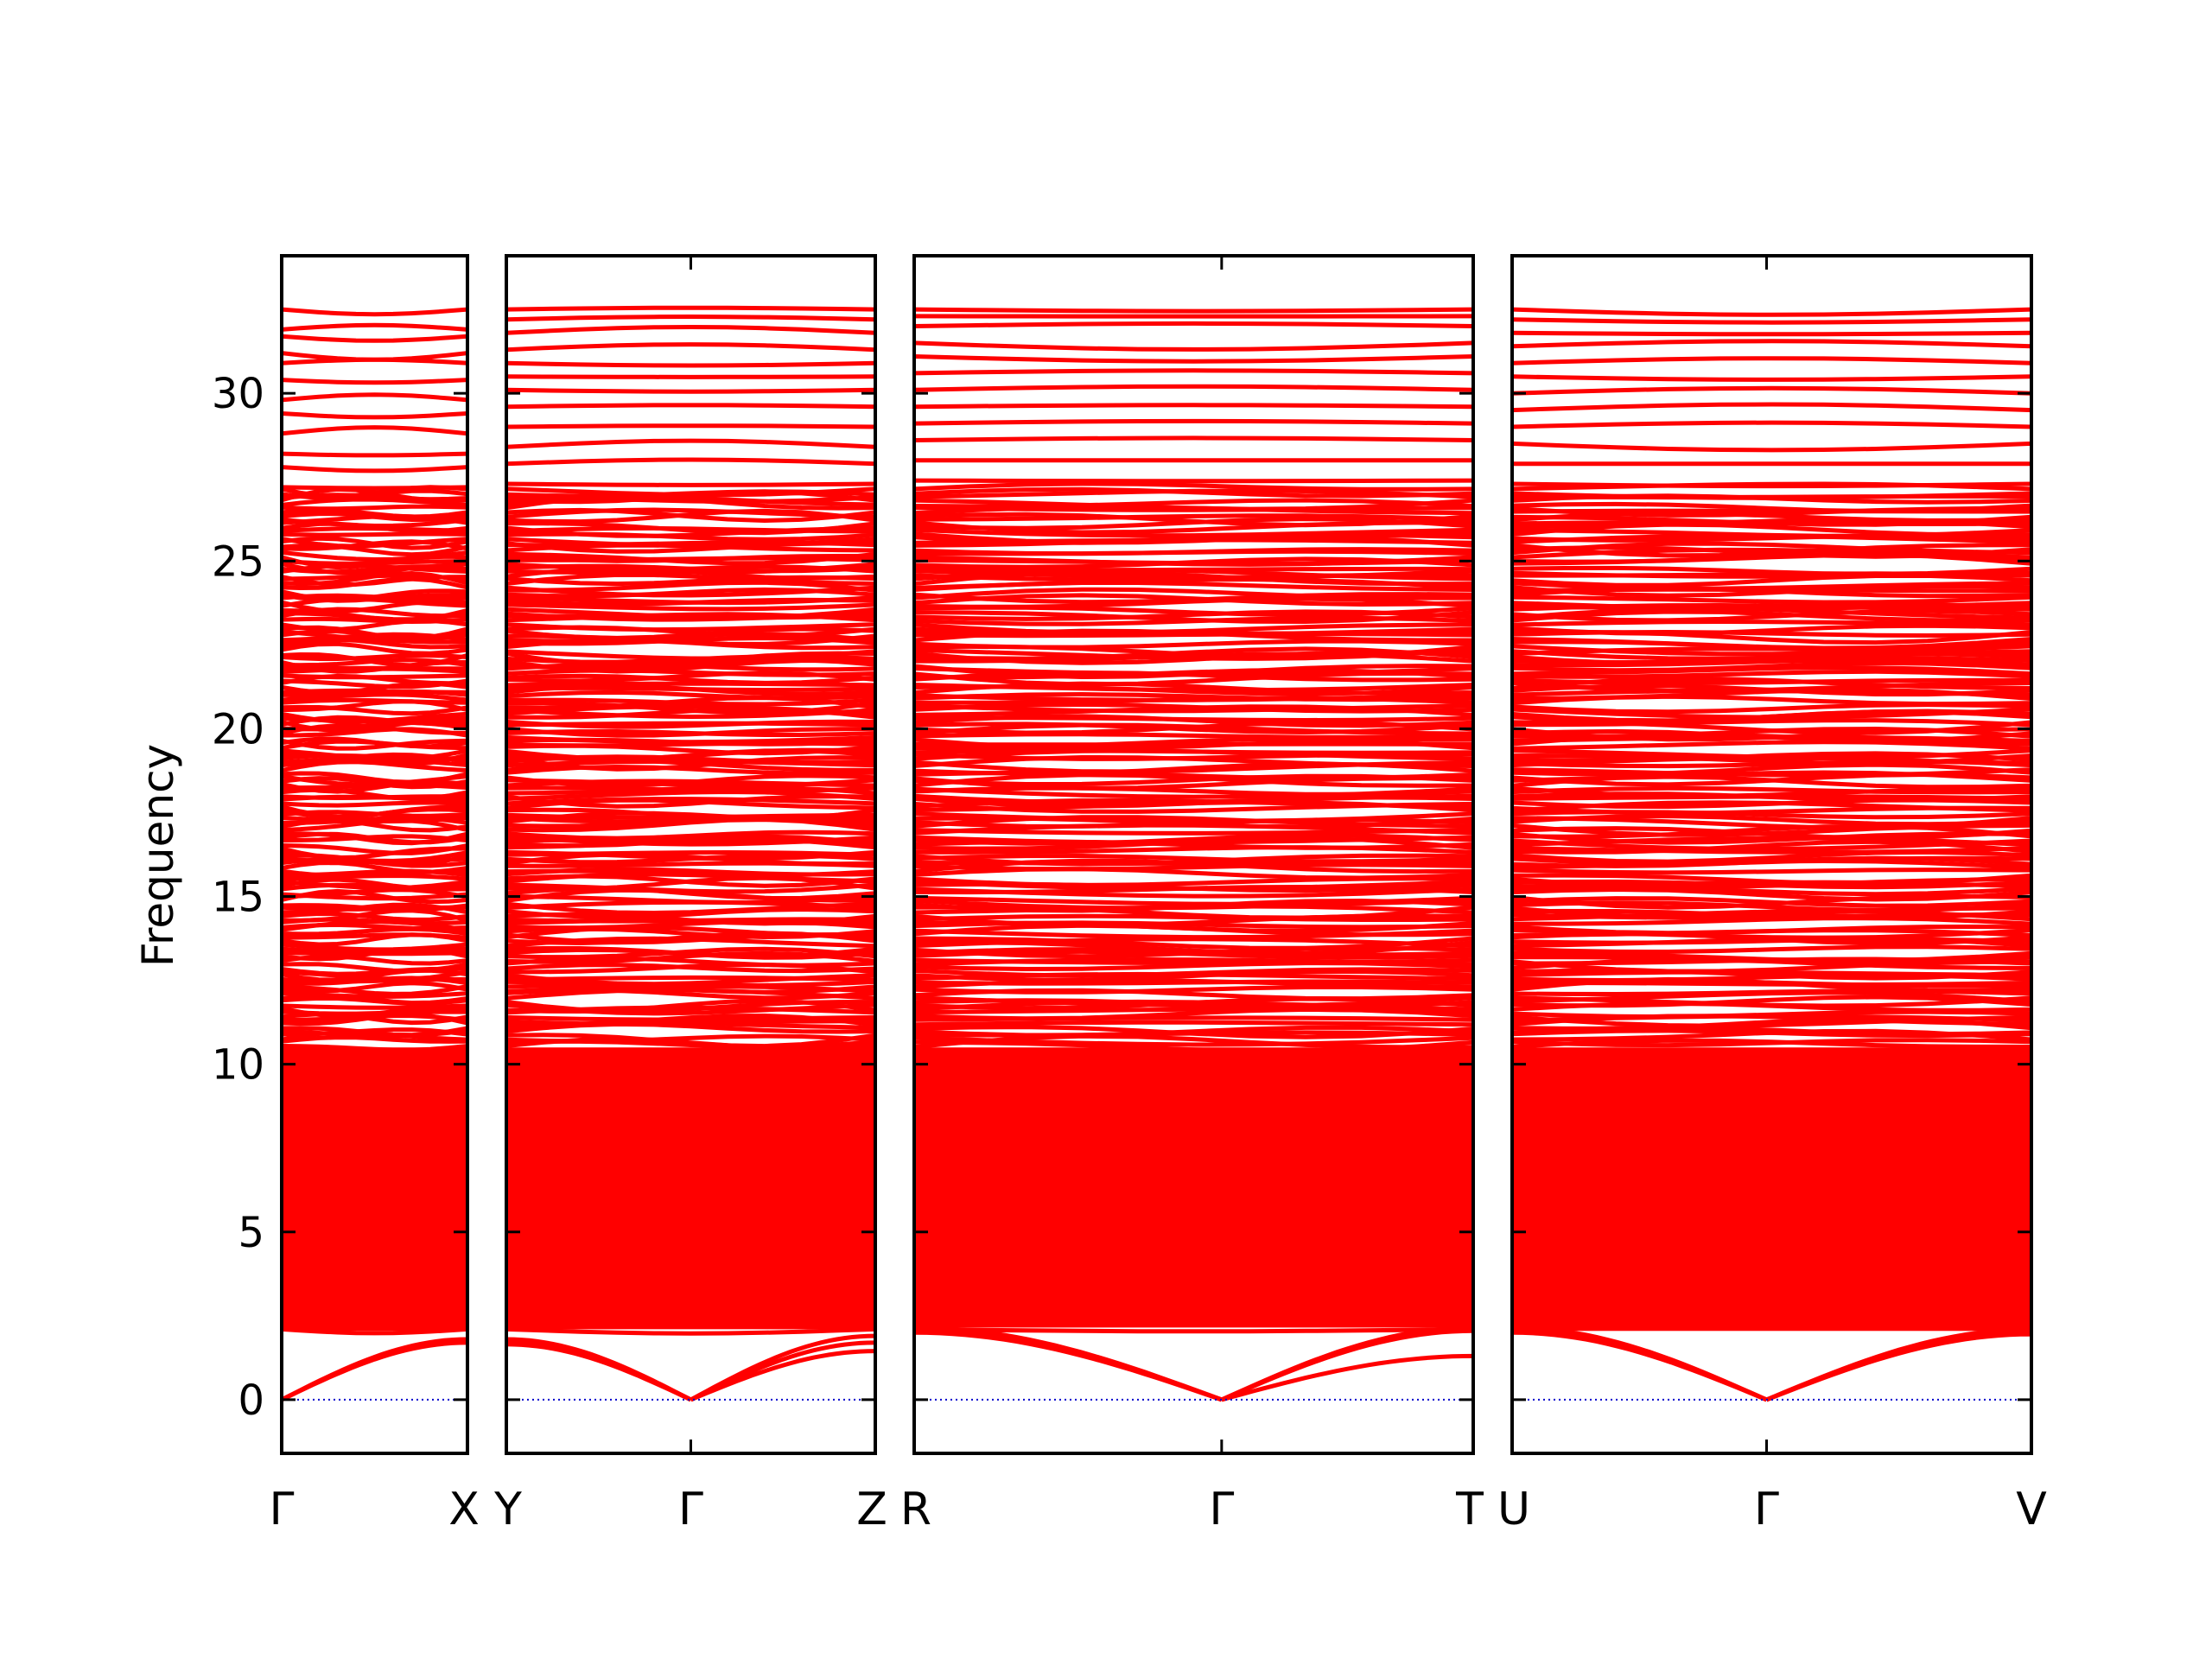  I want to click on y-tick-label: 5, so click(251, 1233).